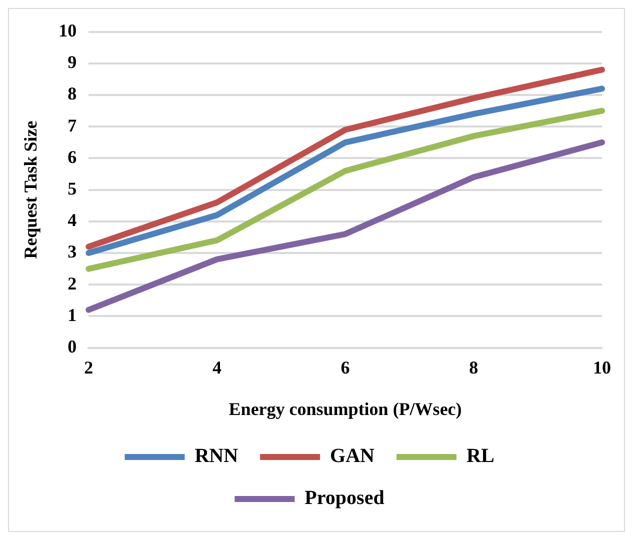  What do you see at coordinates (72, 156) in the screenshot?
I see `y-tick-label: 6` at bounding box center [72, 156].